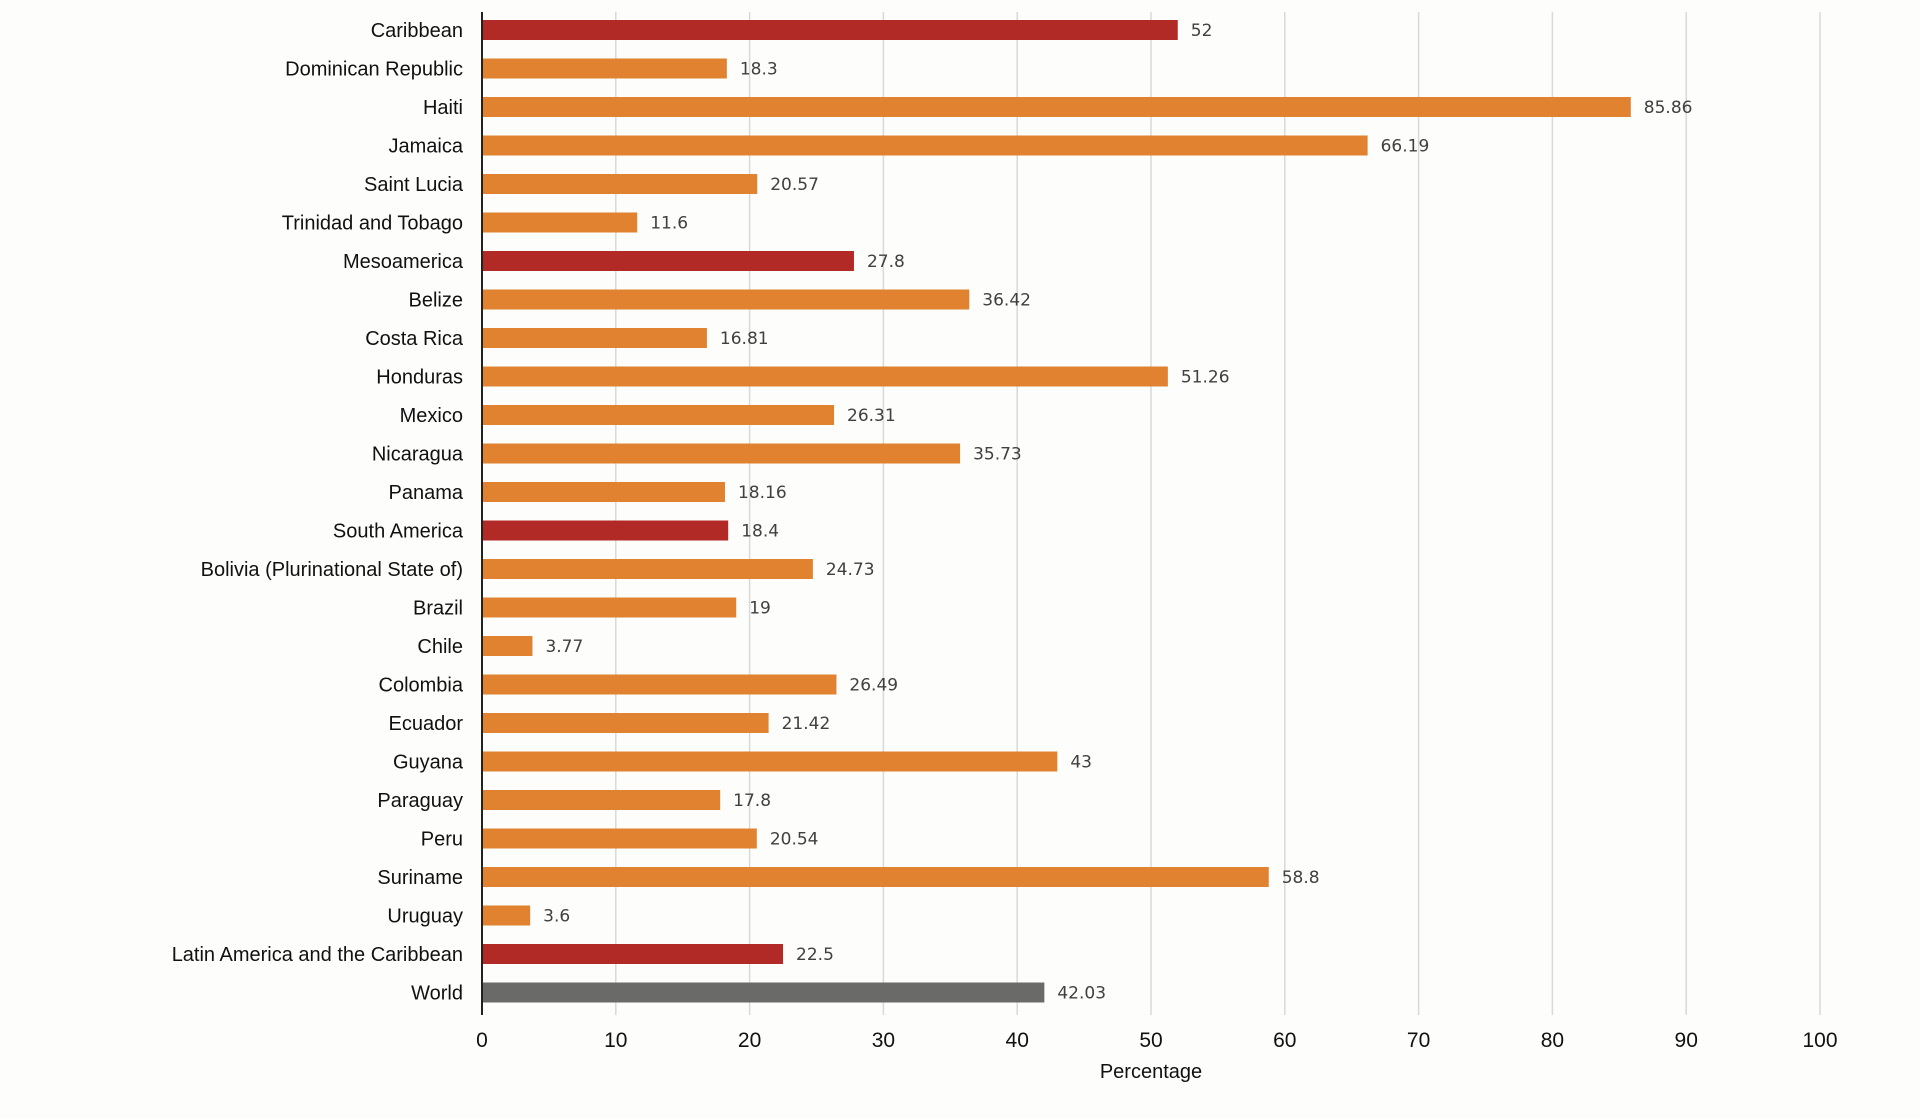 This screenshot has width=1920, height=1118. I want to click on value-label: 66.19, so click(1405, 147).